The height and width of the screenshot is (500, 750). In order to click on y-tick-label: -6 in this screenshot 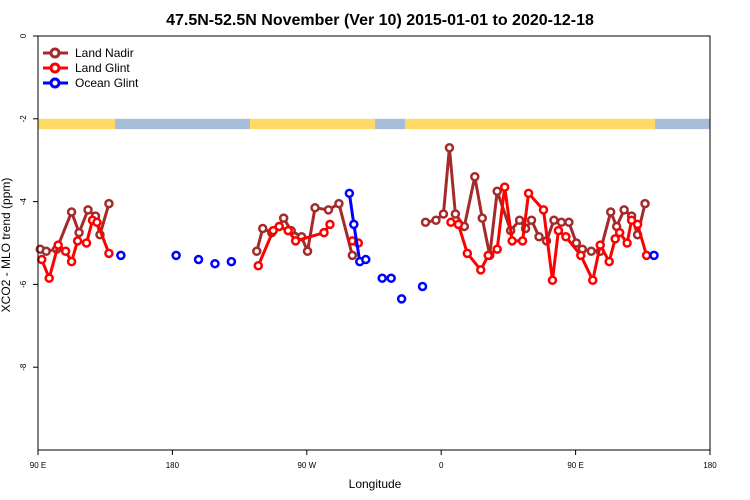, I will do `click(23, 284)`.